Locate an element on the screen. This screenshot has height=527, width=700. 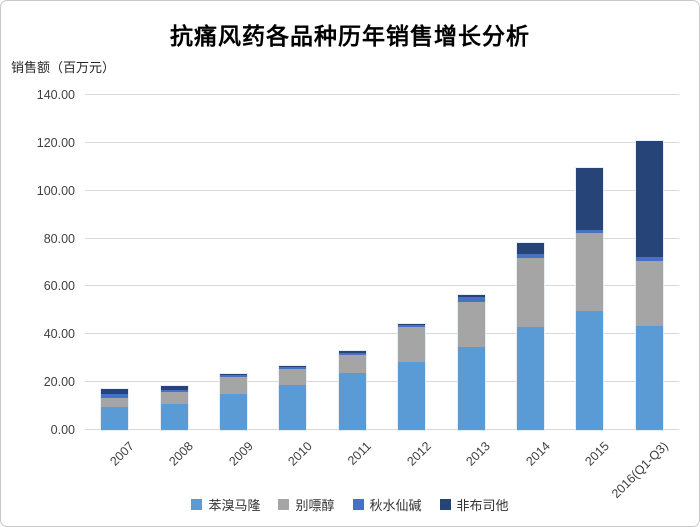
y-tick-label: 100.00 is located at coordinates (55, 190).